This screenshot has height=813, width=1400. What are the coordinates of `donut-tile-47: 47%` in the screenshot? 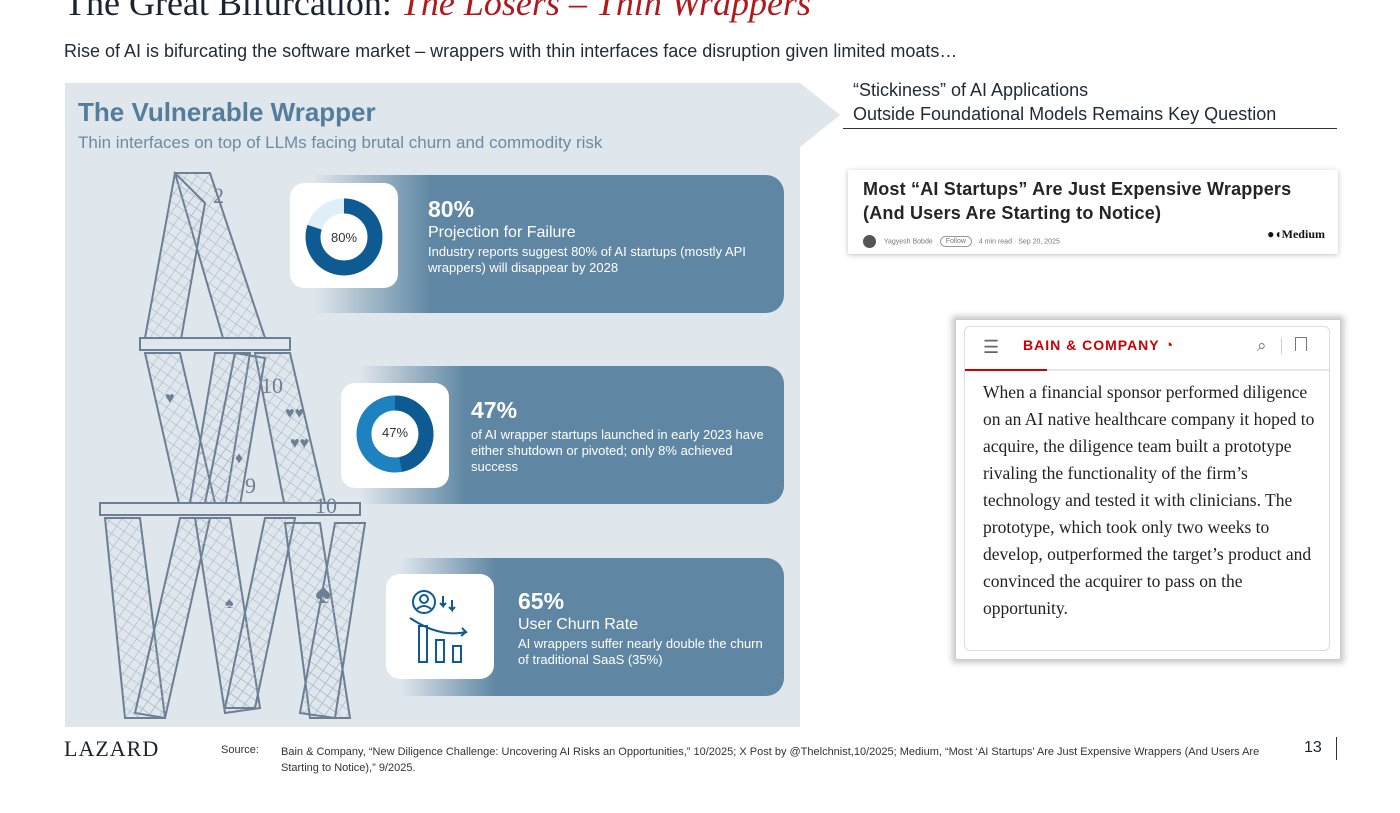 It's located at (395, 435).